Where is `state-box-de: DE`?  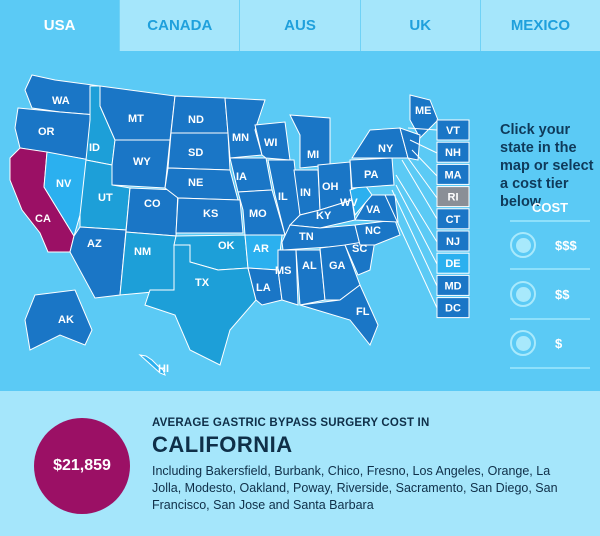
state-box-de: DE is located at coordinates (453, 263).